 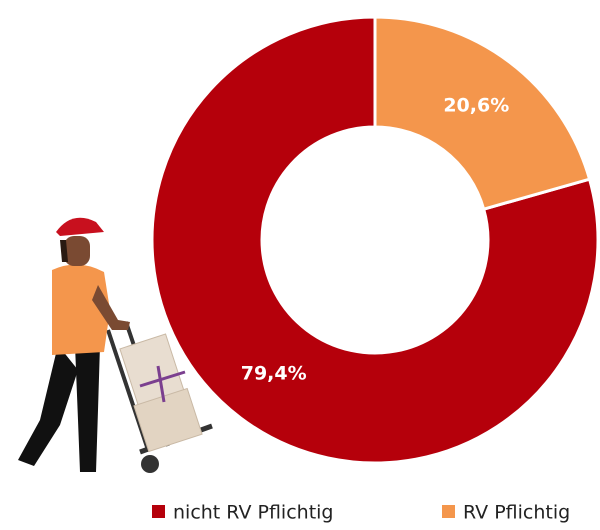 What do you see at coordinates (516, 513) in the screenshot?
I see `legend-label: RV Pflichtig` at bounding box center [516, 513].